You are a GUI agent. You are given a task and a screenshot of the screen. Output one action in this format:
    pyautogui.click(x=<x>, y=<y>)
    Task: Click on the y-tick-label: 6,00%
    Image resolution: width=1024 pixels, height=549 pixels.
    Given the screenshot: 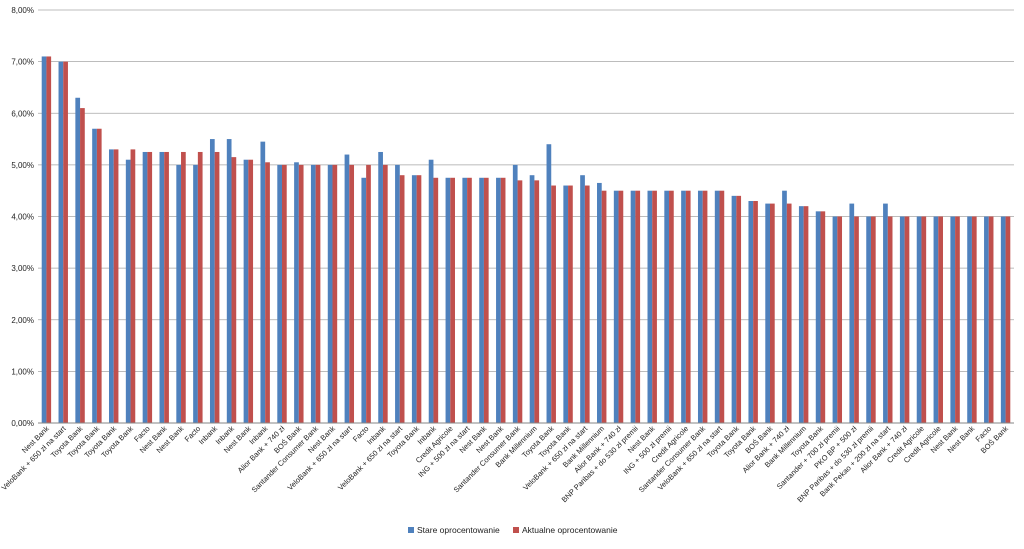 What is the action you would take?
    pyautogui.click(x=22, y=113)
    